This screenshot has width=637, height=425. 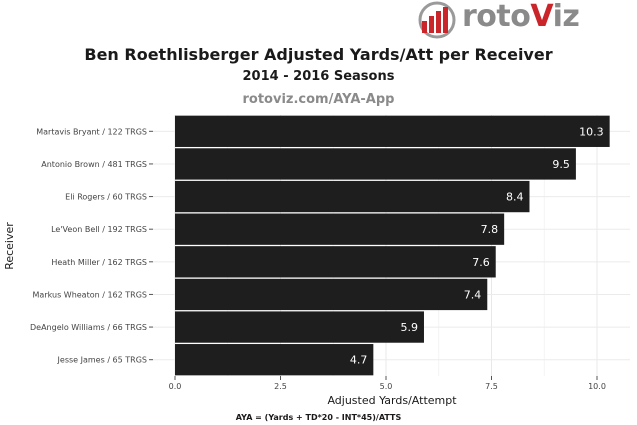 I want to click on y-tick-label: Eli Rogers / 60 TRGS, so click(x=106, y=197).